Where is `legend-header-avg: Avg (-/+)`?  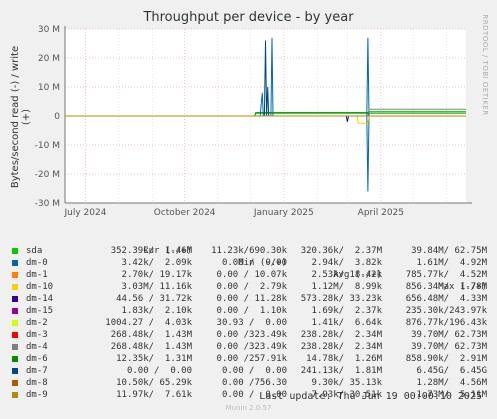 legend-header-avg: Avg (-/+) is located at coordinates (357, 275).